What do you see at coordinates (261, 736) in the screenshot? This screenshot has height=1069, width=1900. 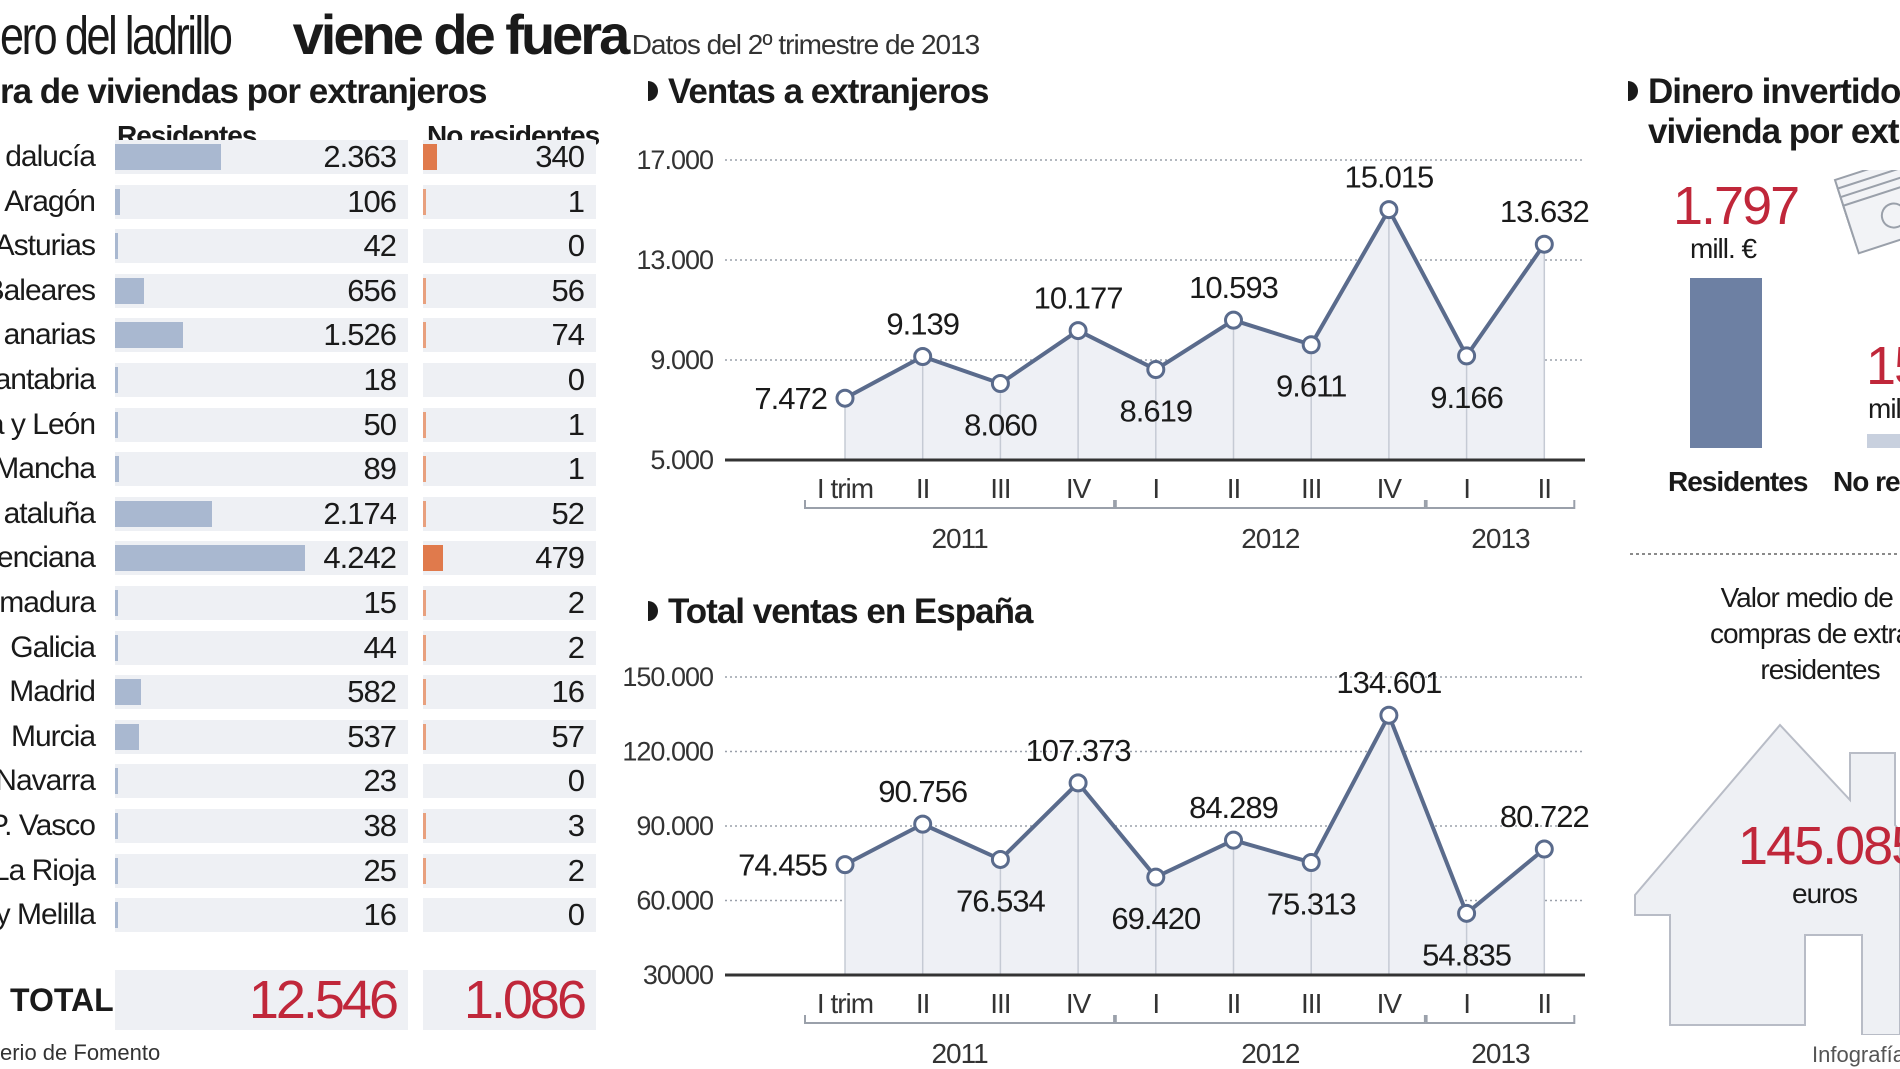 I see `residentes-cell: 537` at bounding box center [261, 736].